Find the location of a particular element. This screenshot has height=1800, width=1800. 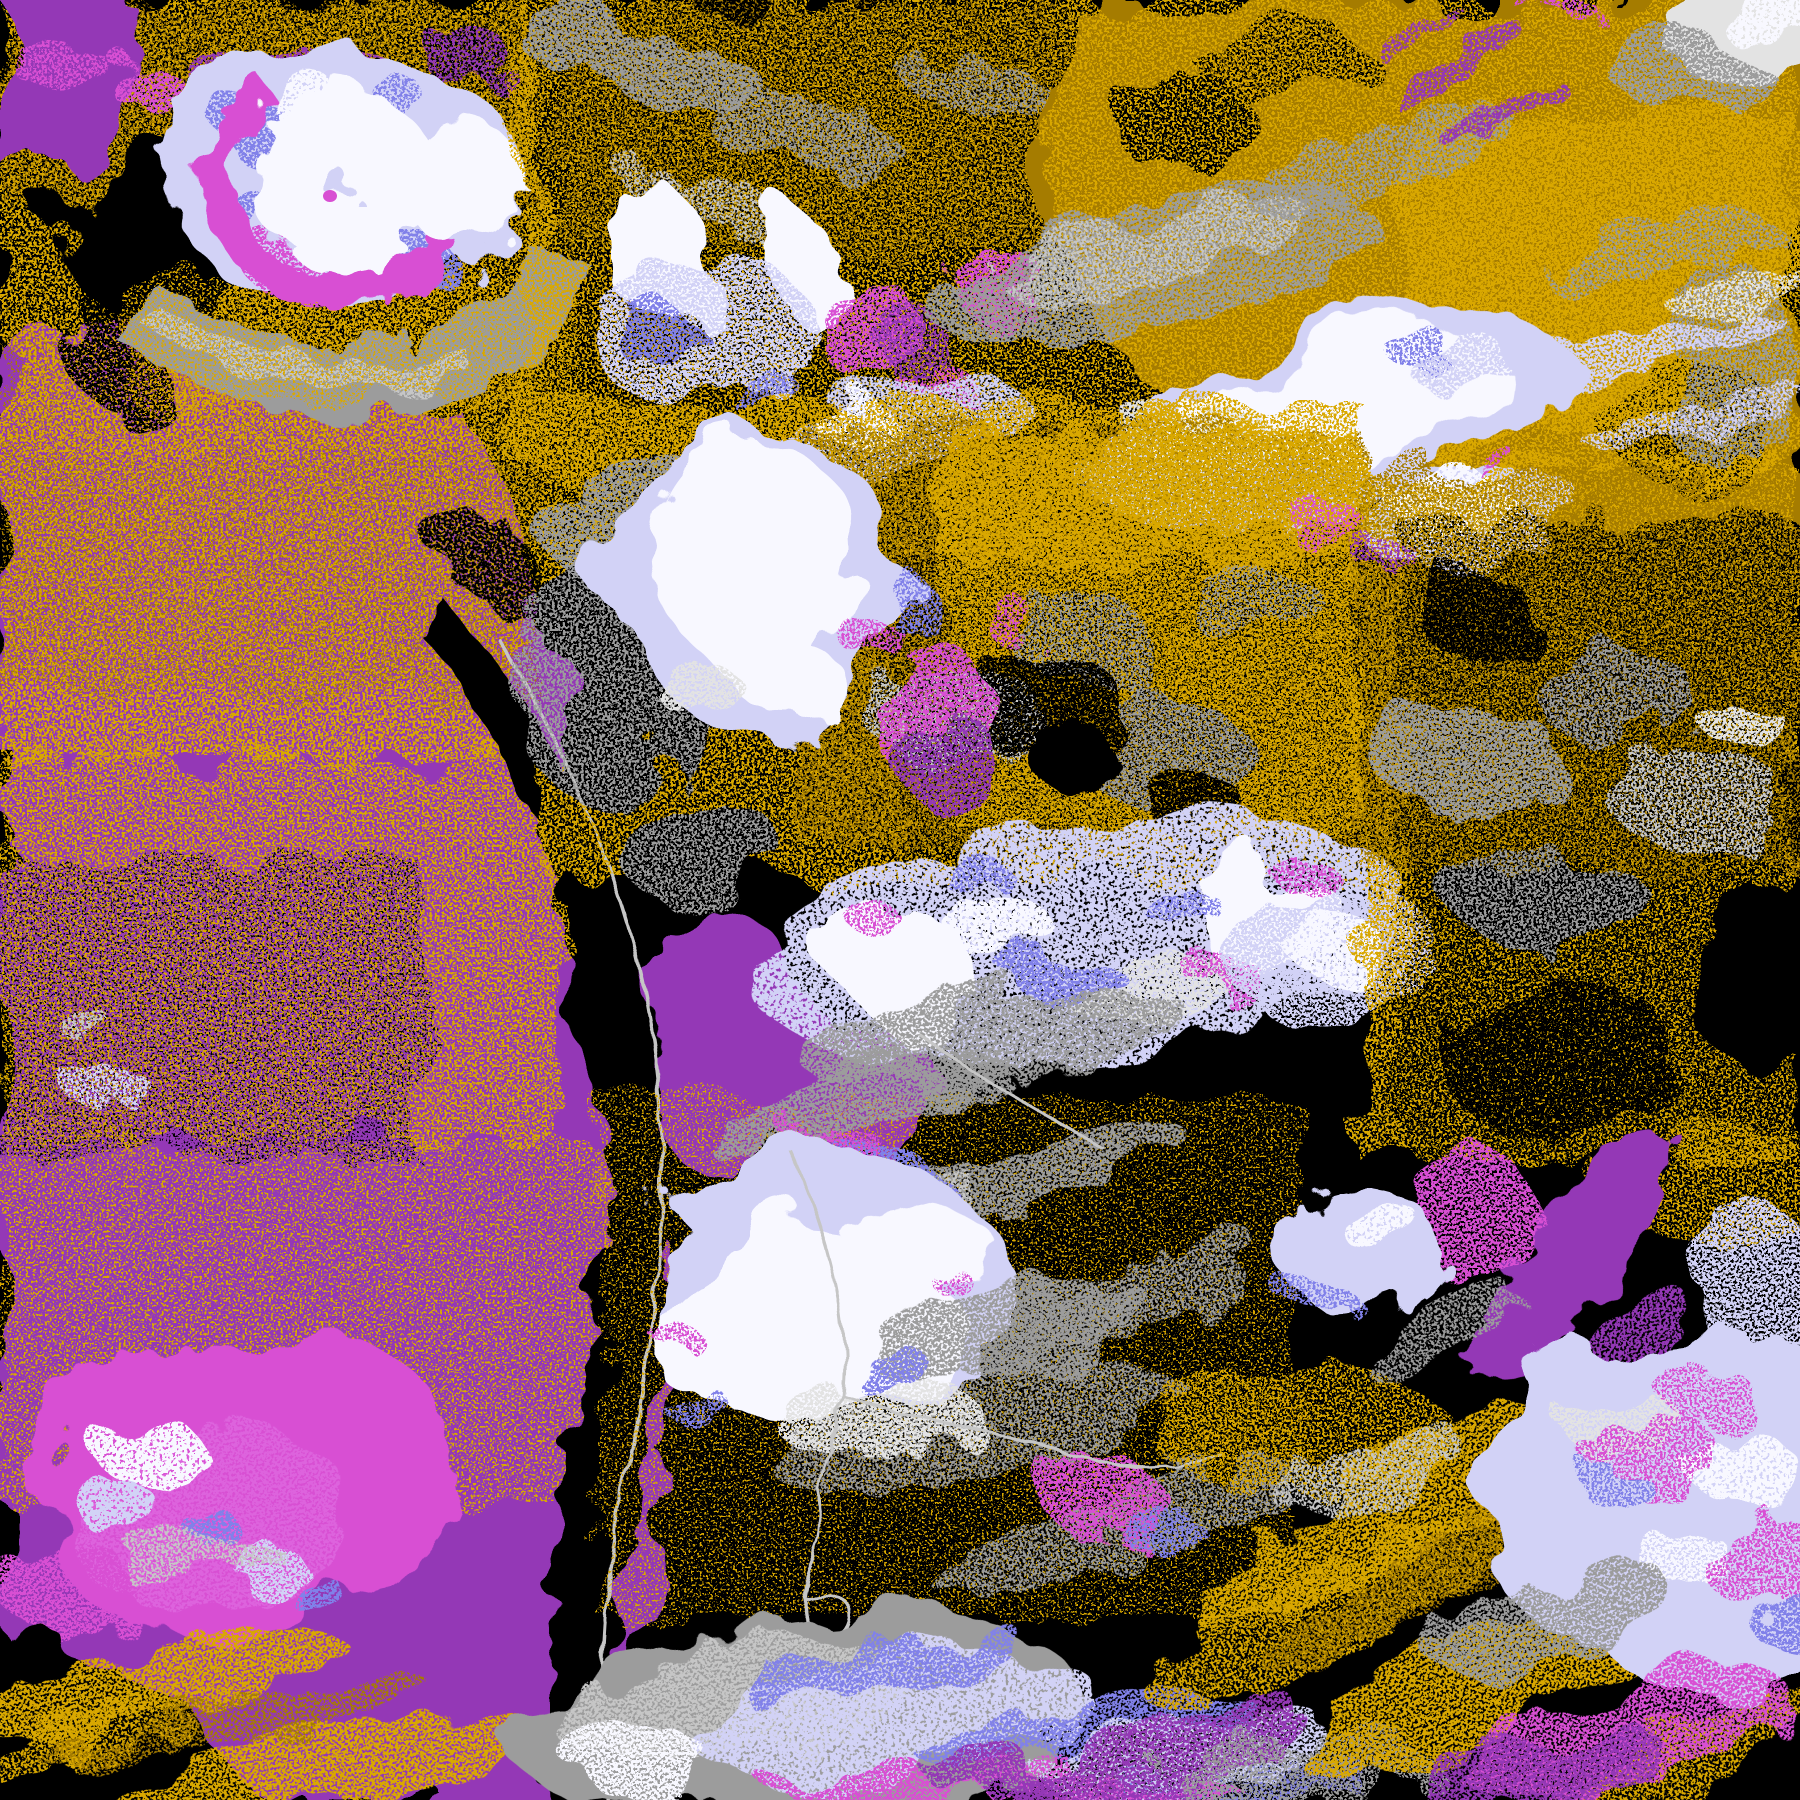

lavender-fringe is located at coordinates (700, 330).